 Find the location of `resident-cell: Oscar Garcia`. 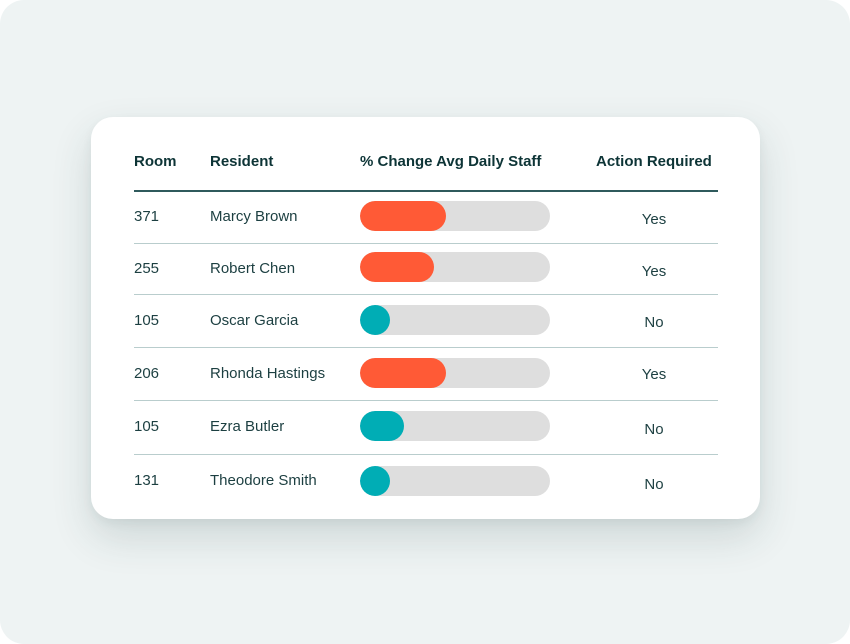

resident-cell: Oscar Garcia is located at coordinates (254, 320).